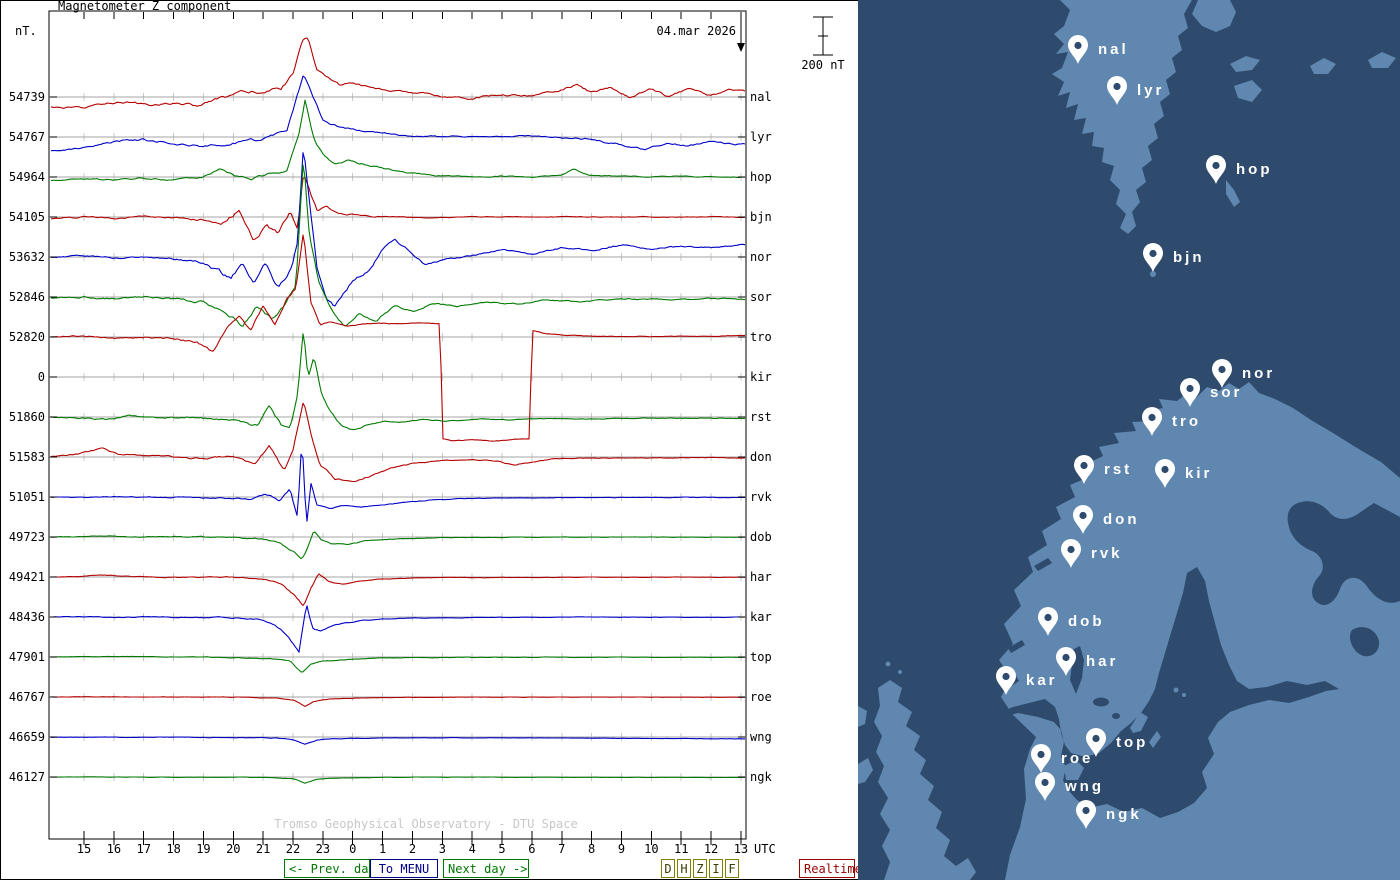 The width and height of the screenshot is (1400, 880). I want to click on map-marker-tro: tro, so click(1171, 421).